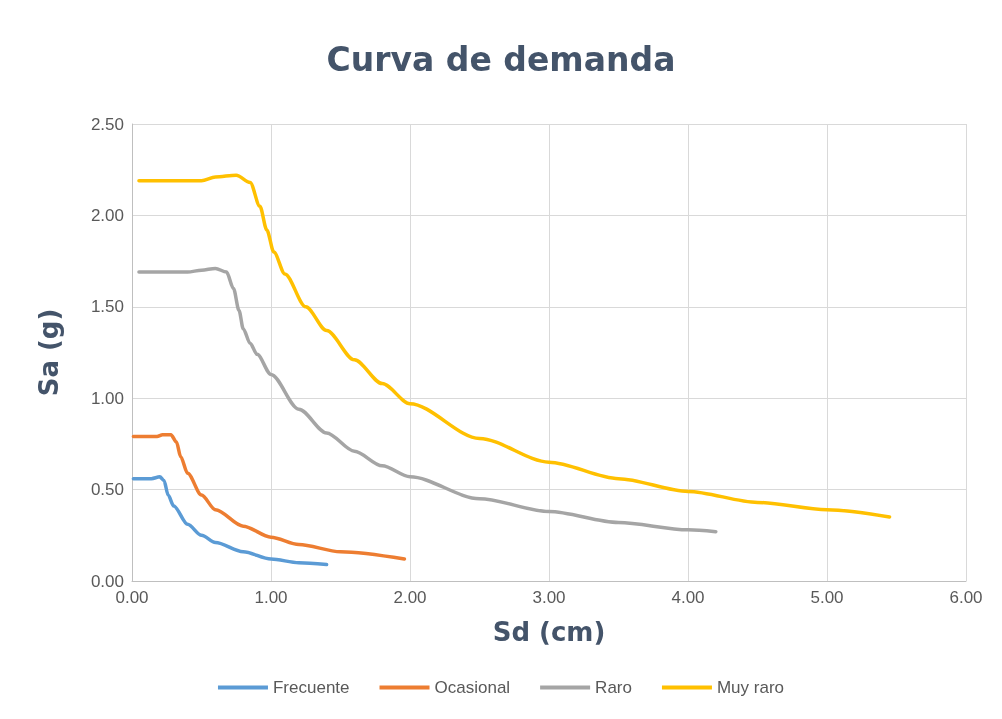 The height and width of the screenshot is (719, 1002). I want to click on x-tick-label: 4.00, so click(688, 597).